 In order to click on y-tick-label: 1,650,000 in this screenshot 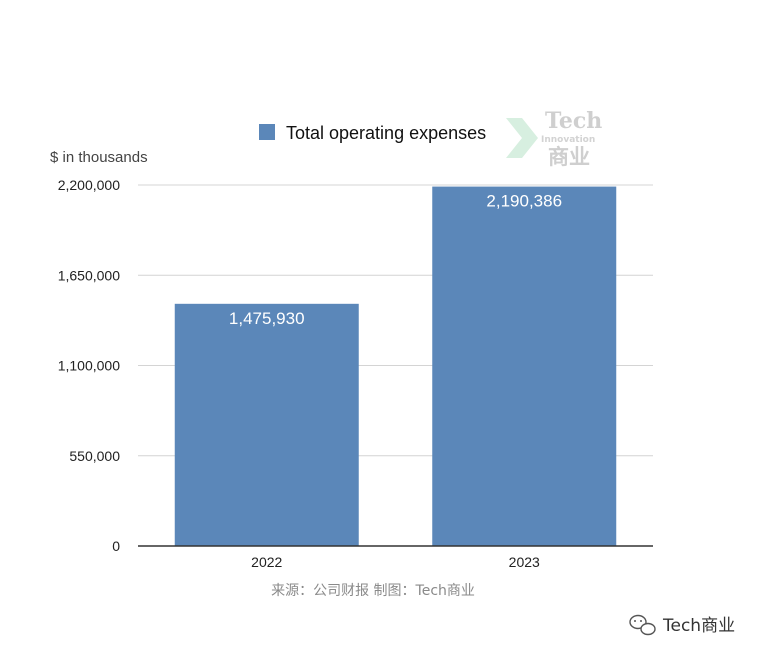, I will do `click(89, 275)`.